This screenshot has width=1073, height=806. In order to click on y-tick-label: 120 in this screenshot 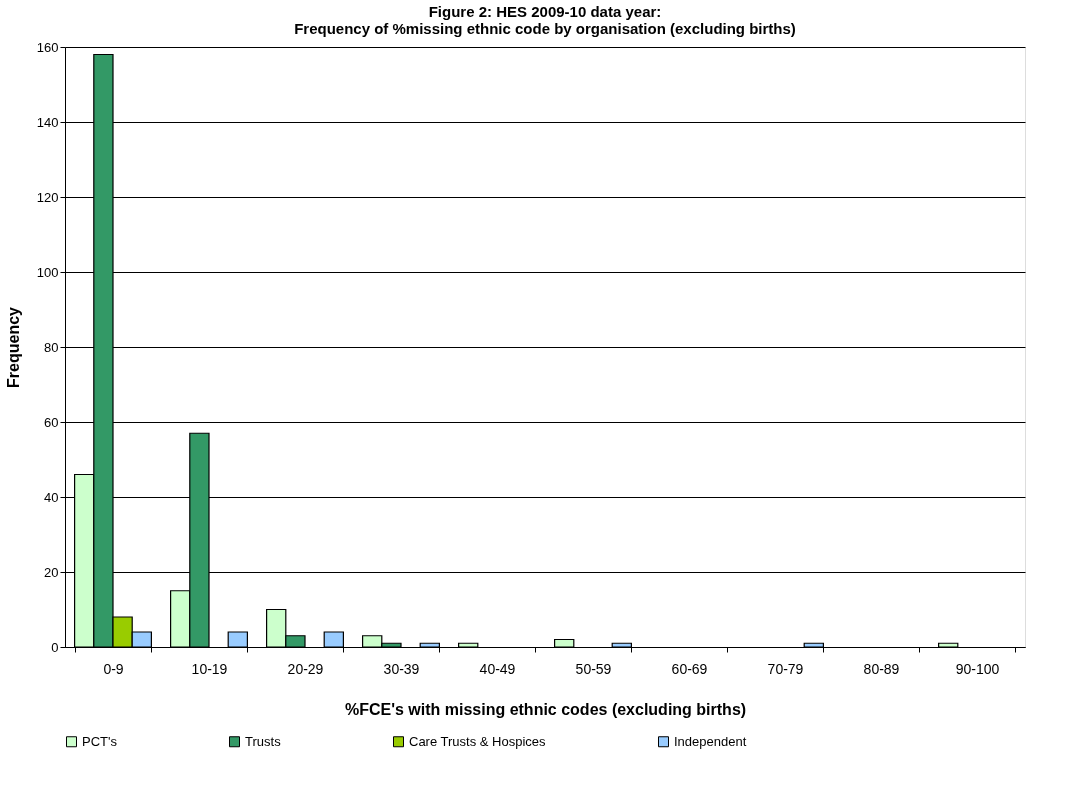, I will do `click(47, 197)`.